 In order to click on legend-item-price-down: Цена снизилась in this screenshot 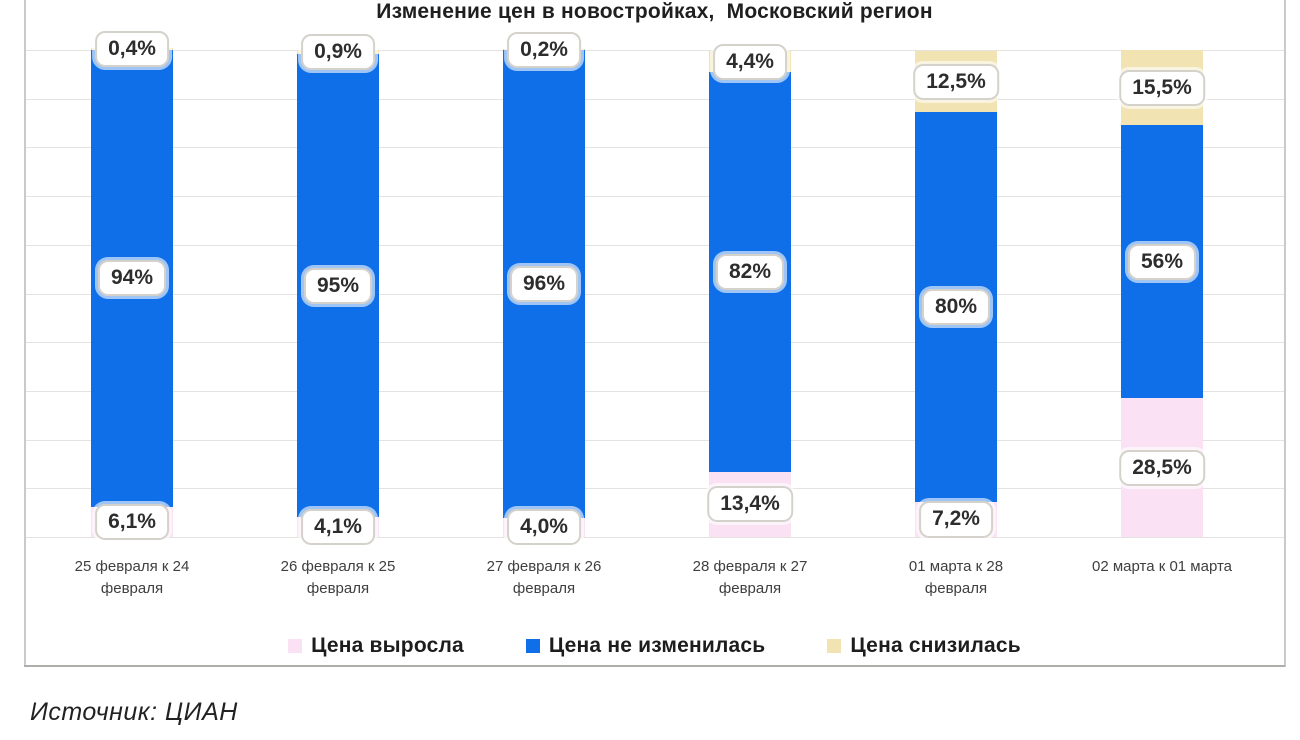, I will do `click(924, 646)`.